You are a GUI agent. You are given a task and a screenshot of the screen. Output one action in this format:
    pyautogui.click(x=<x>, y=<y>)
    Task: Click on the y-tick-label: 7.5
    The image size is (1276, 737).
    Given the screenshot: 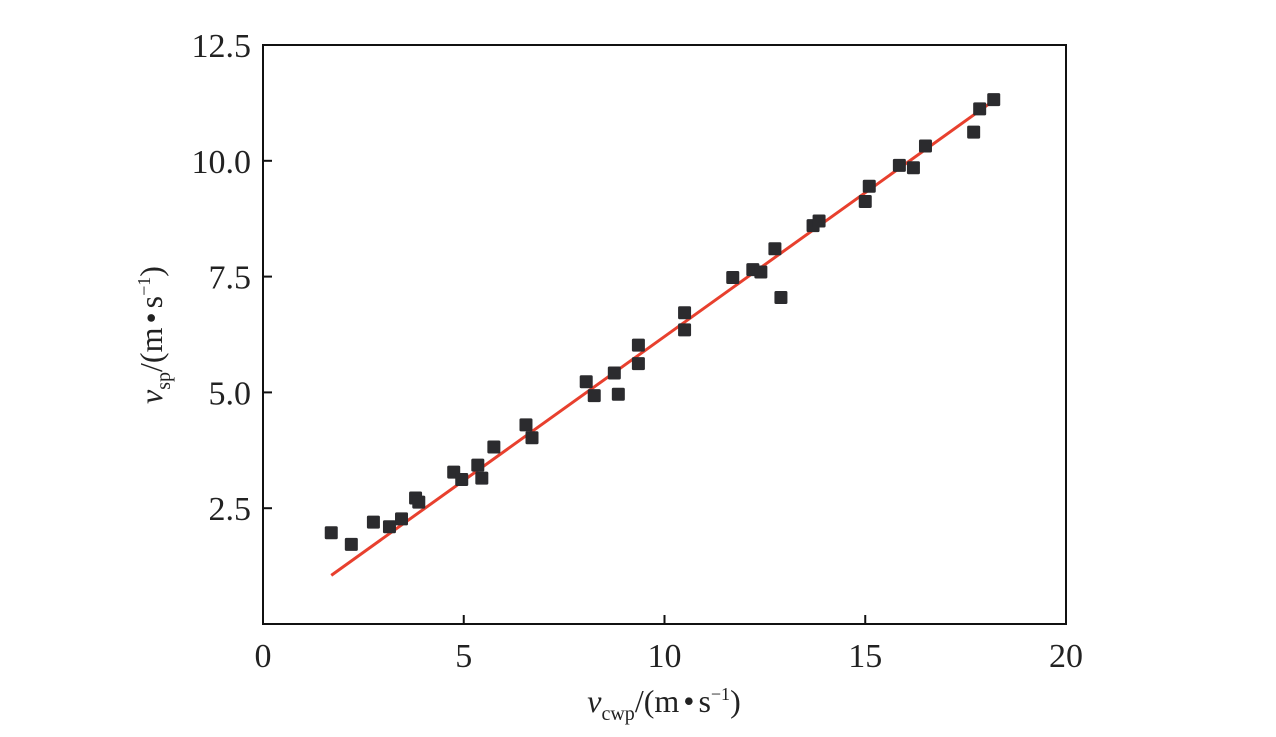 What is the action you would take?
    pyautogui.click(x=230, y=278)
    